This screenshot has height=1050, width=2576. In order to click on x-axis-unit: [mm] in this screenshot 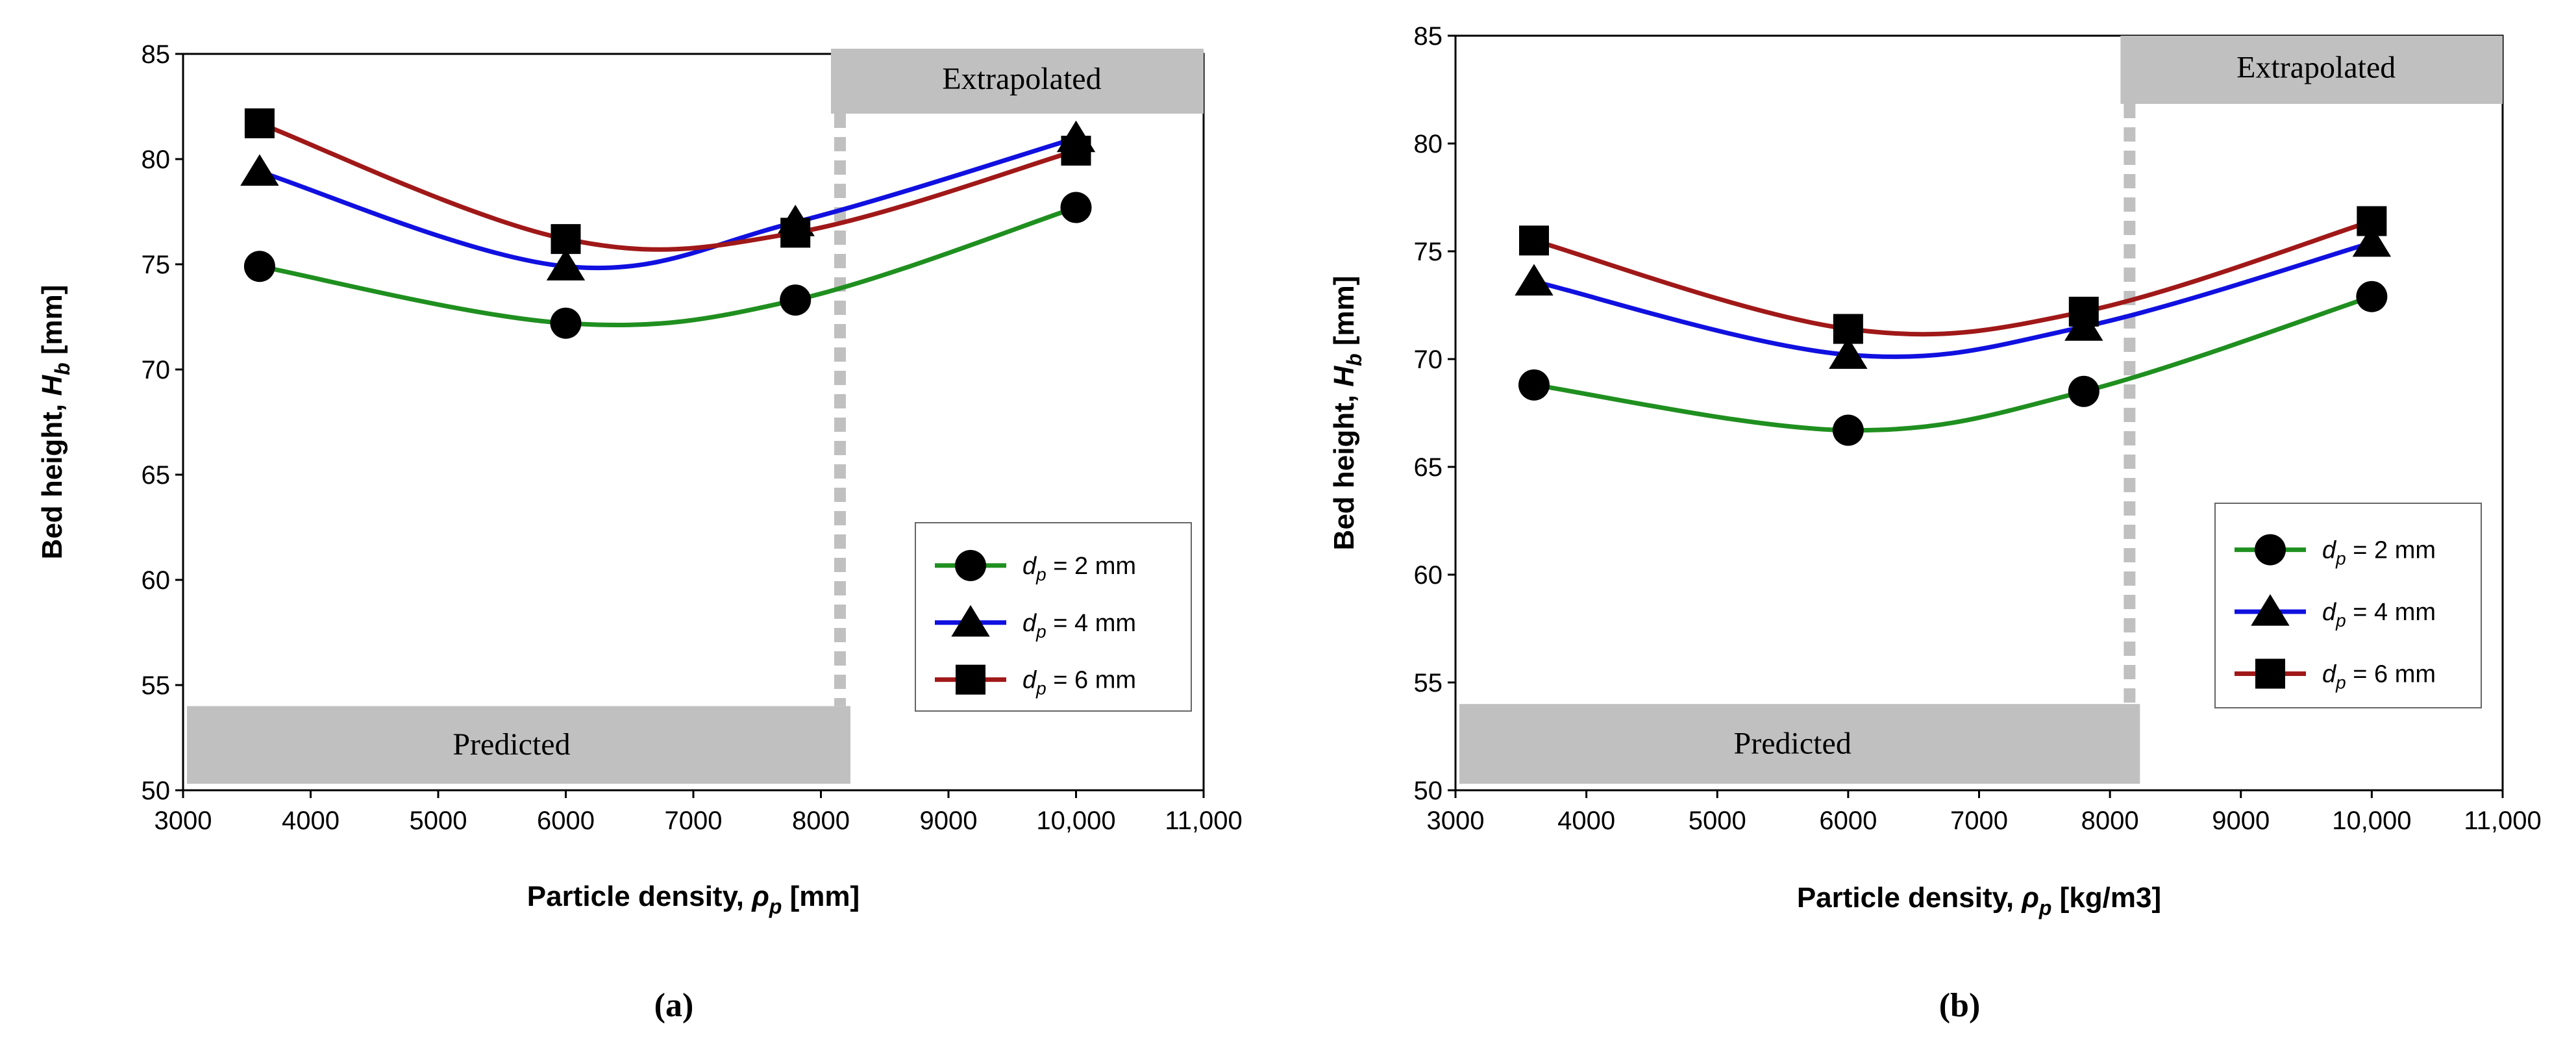, I will do `click(821, 897)`.